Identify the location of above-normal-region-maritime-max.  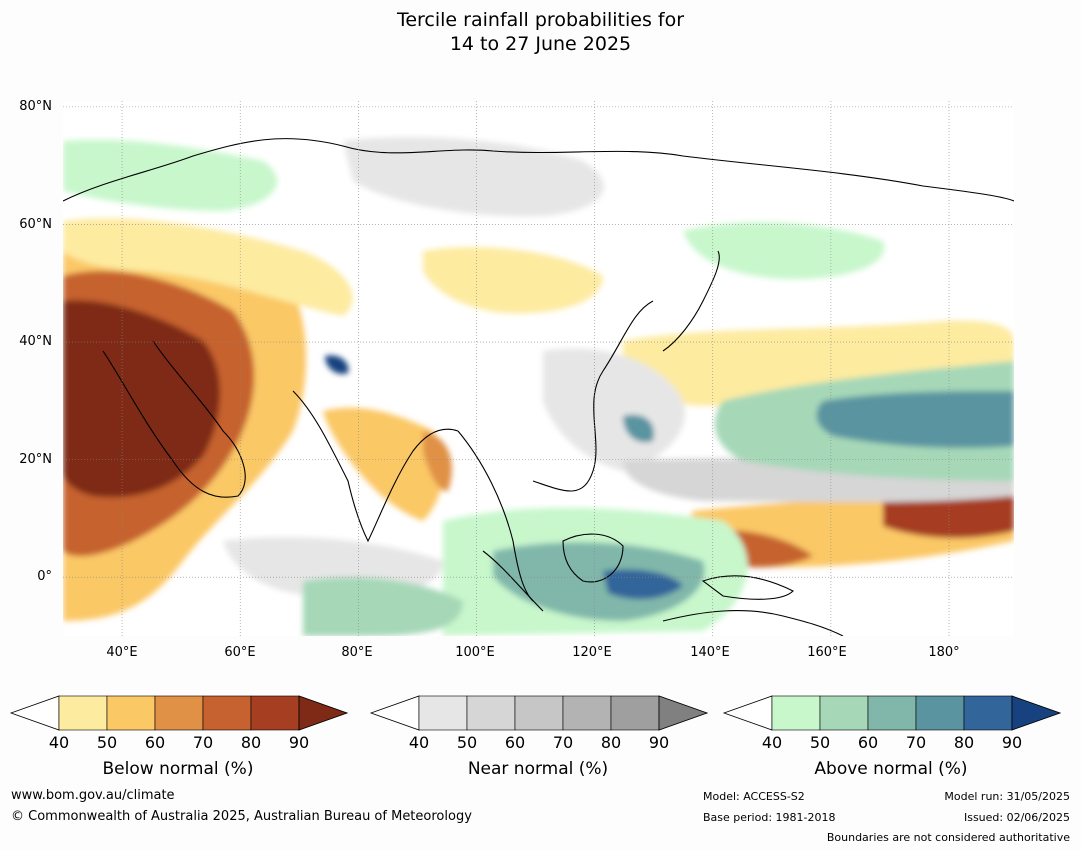
(643, 584).